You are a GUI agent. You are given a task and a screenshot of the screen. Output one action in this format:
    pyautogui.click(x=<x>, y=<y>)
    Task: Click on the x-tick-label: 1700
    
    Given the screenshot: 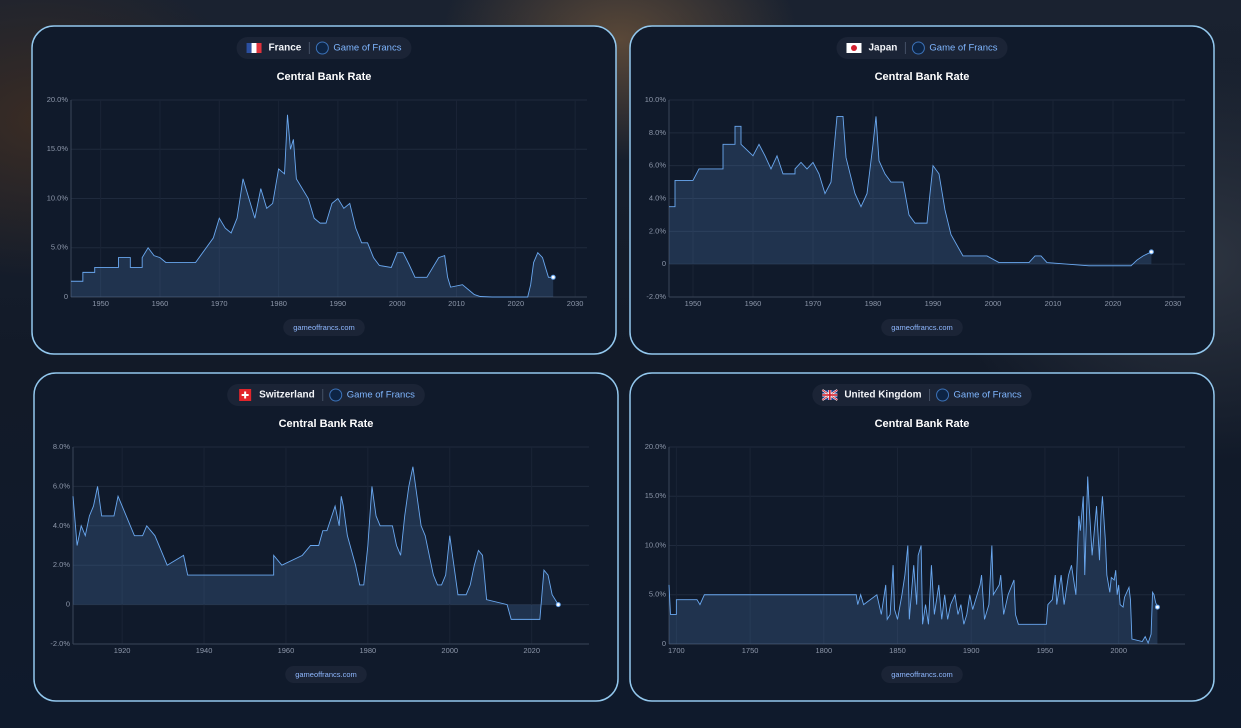 What is the action you would take?
    pyautogui.click(x=676, y=650)
    